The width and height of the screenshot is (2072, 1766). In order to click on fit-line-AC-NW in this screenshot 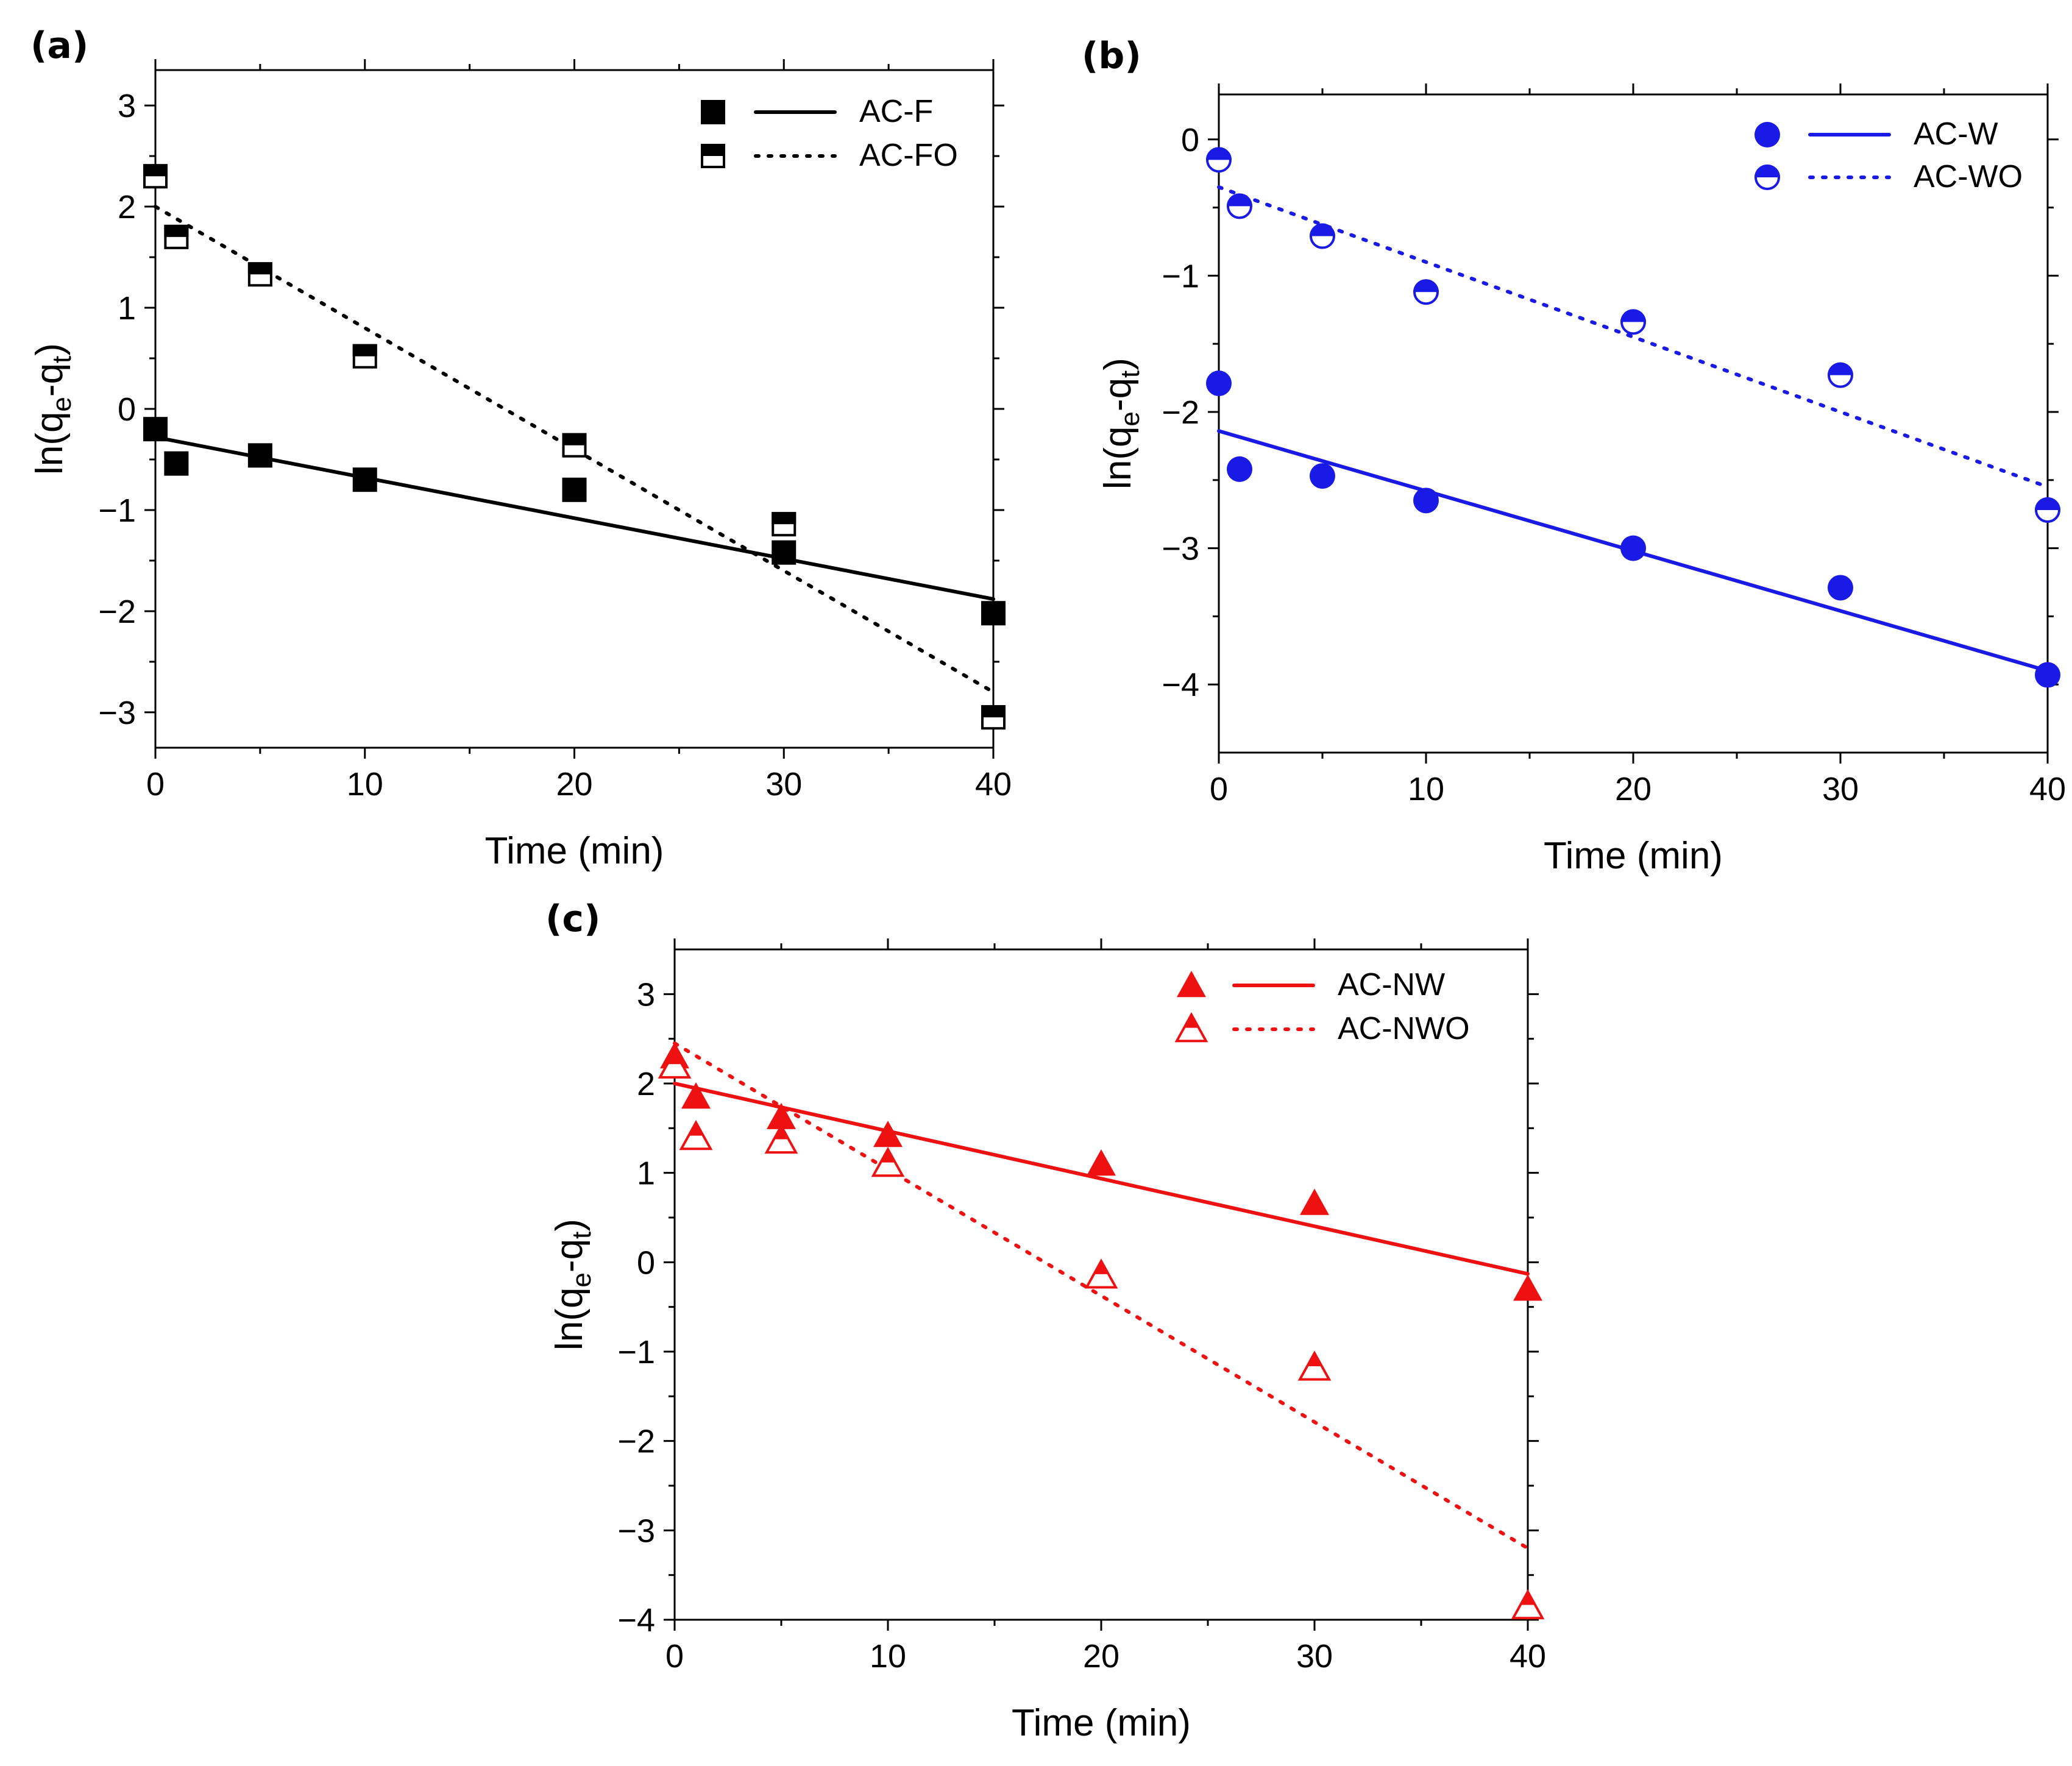, I will do `click(1101, 1179)`.